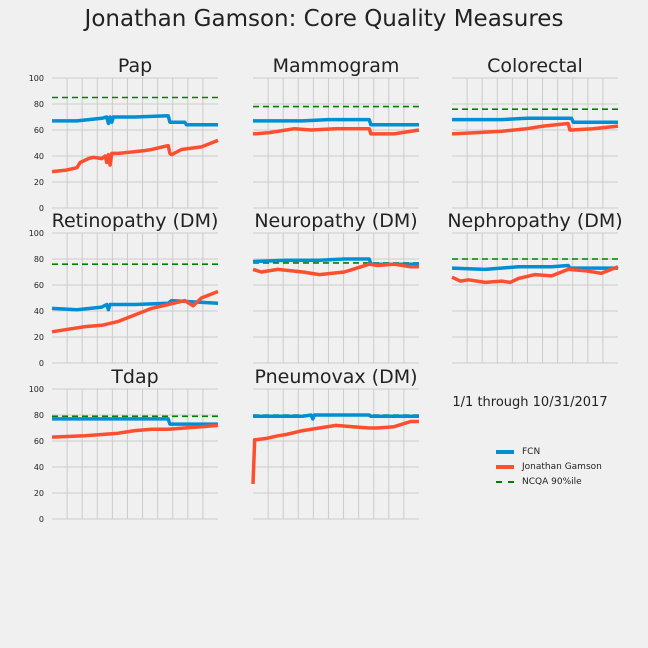 This screenshot has height=648, width=648. I want to click on panel-title: Retinopathy (DM), so click(135, 221).